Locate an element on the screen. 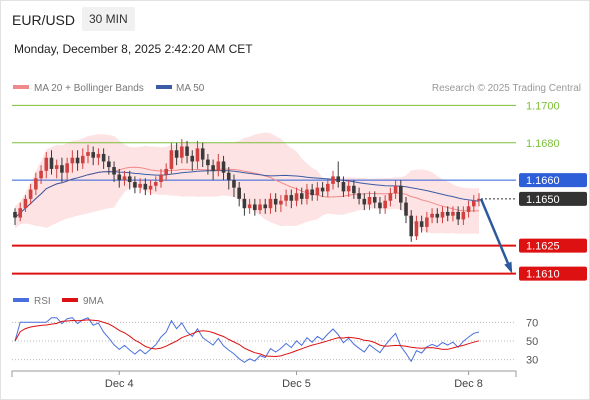  level-labels: 1.1700 1.1680 1.1660 1.1650 1.1625 1.1610 is located at coordinates (553, 190).